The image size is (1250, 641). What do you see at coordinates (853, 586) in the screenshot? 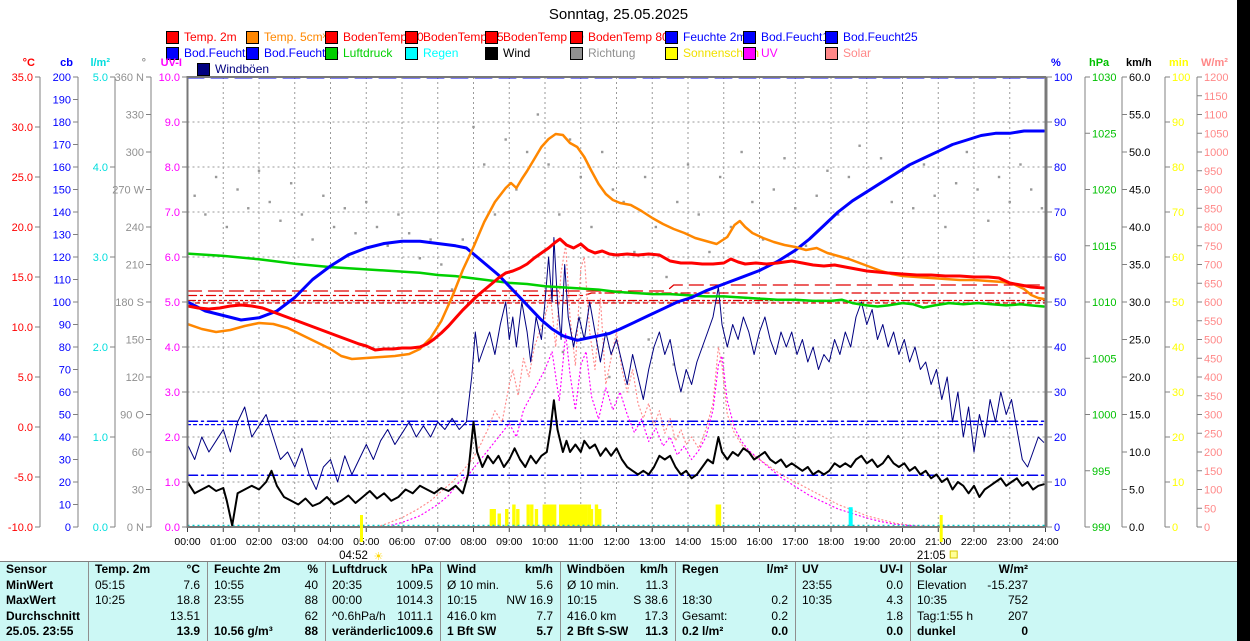
I see `table-row: 23:55 0.0` at bounding box center [853, 586].